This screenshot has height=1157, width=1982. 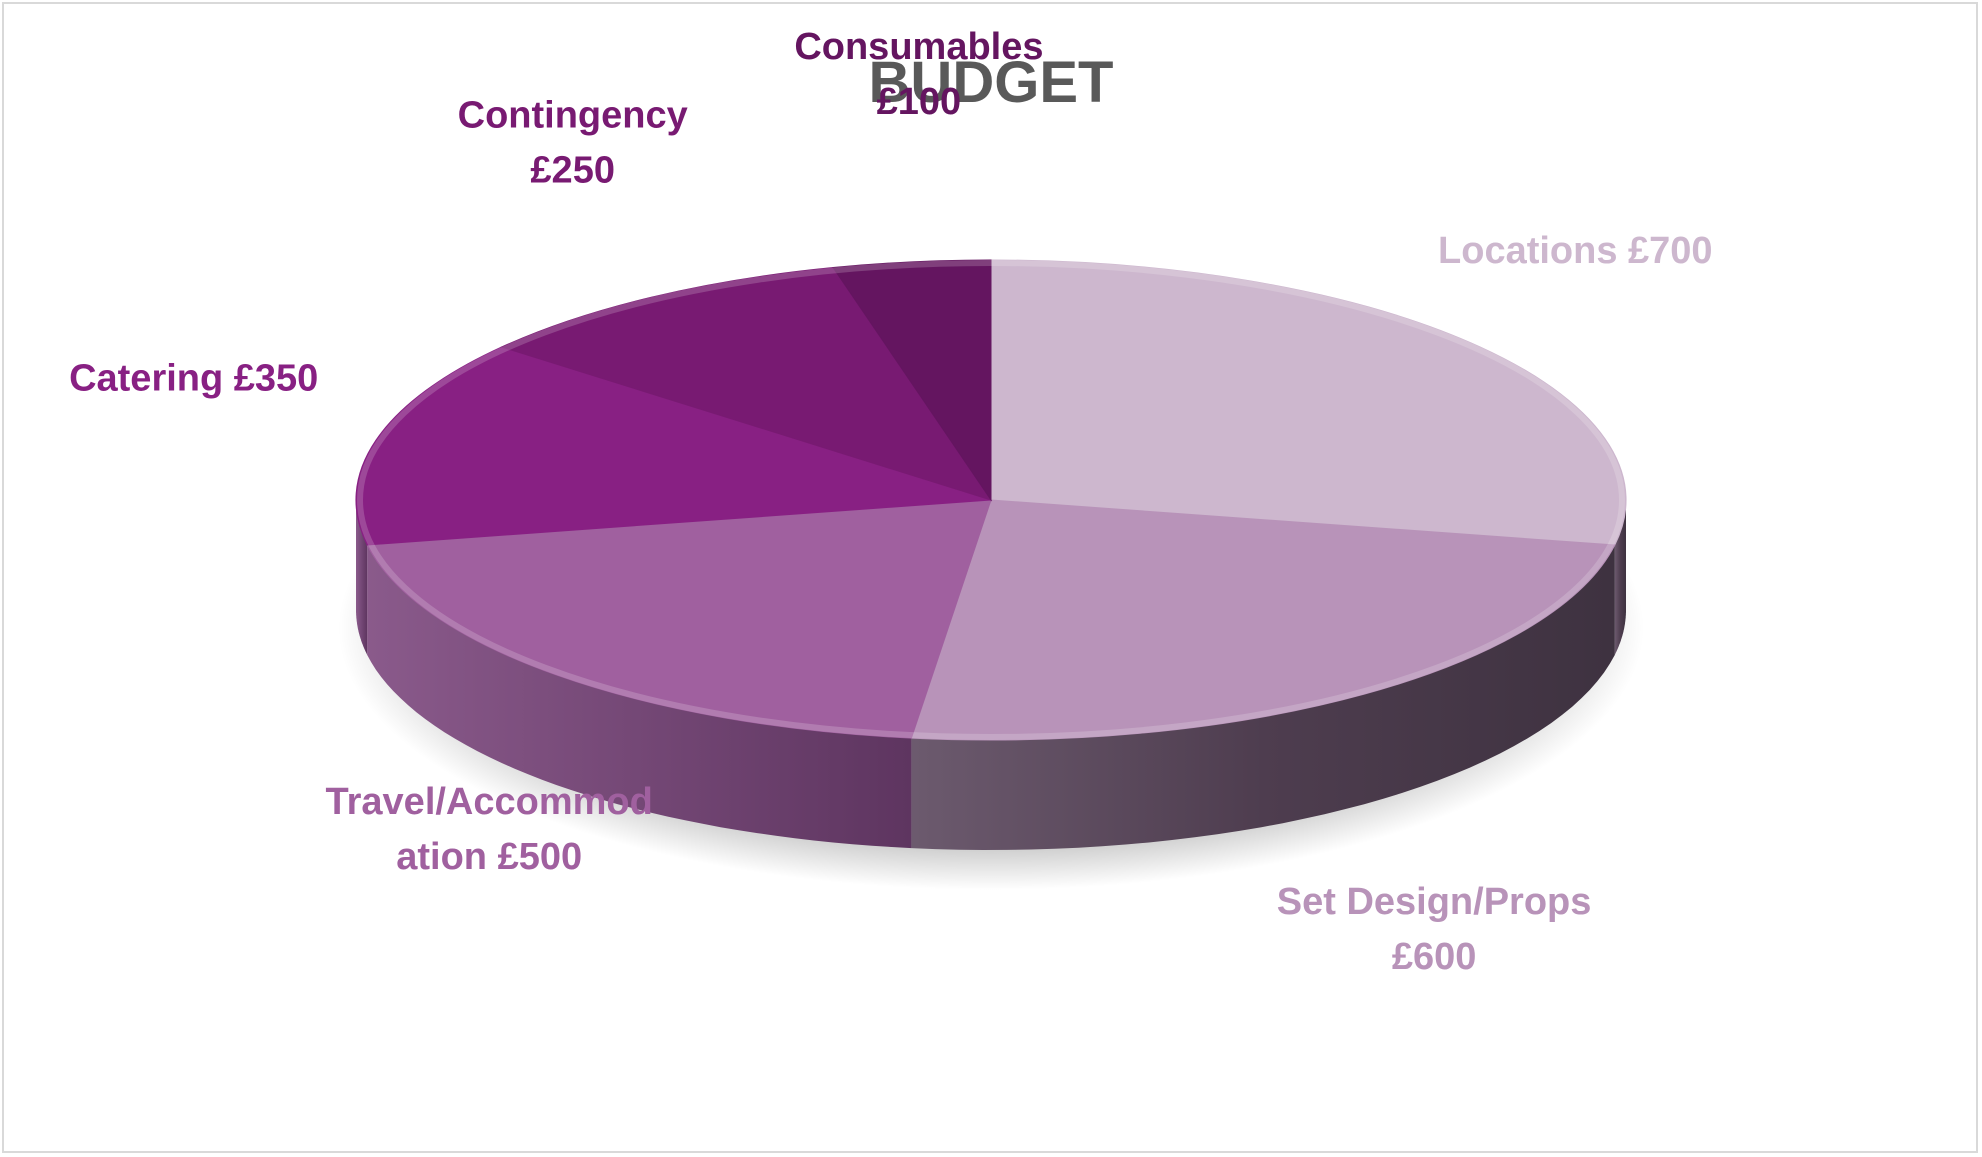 I want to click on data-label-line: Contingency, so click(x=573, y=115).